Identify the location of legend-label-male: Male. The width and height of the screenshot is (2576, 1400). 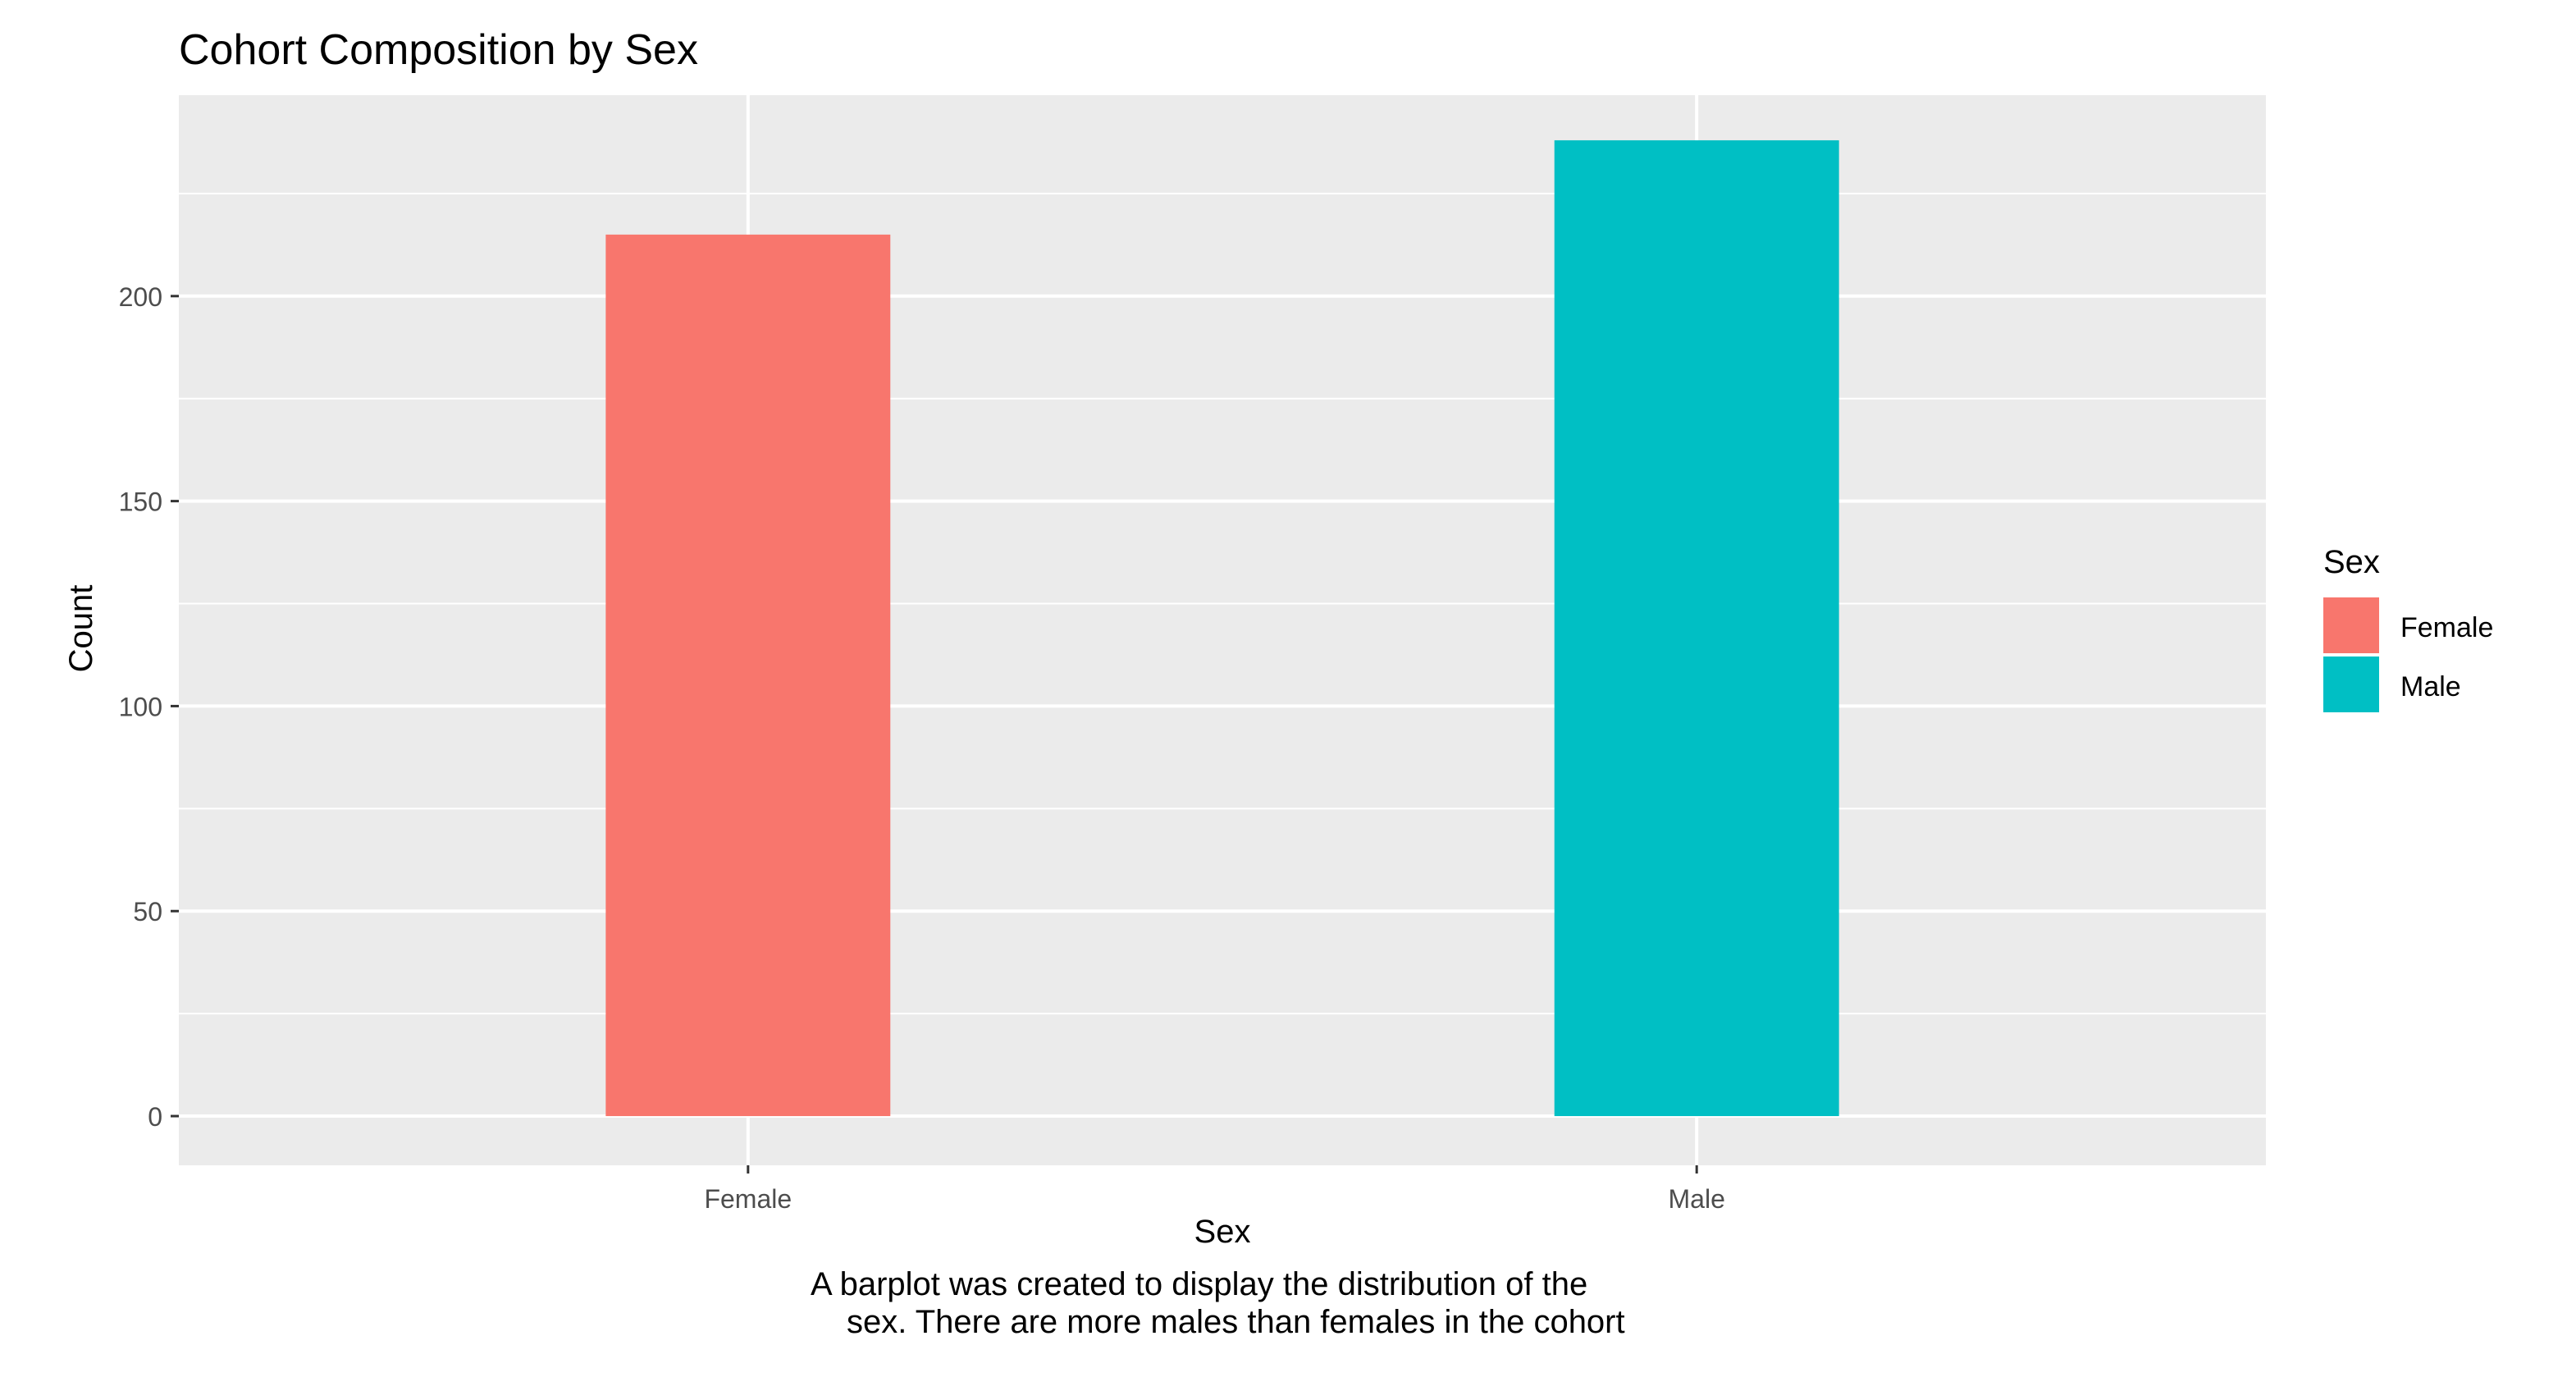
(2430, 687).